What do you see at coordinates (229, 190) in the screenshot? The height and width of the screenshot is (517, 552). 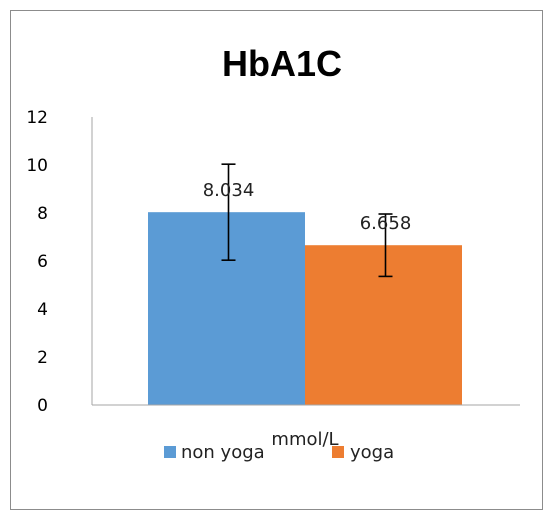 I see `data-label: 8.034` at bounding box center [229, 190].